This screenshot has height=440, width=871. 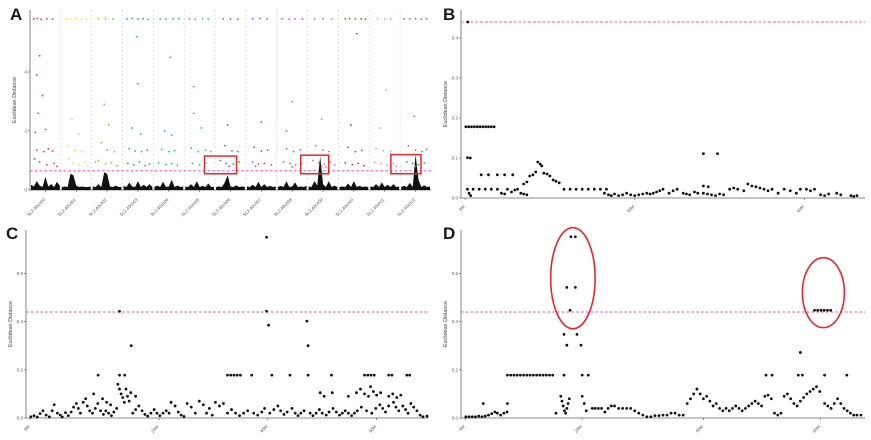 What do you see at coordinates (25, 72) in the screenshot?
I see `svg-text: 4` at bounding box center [25, 72].